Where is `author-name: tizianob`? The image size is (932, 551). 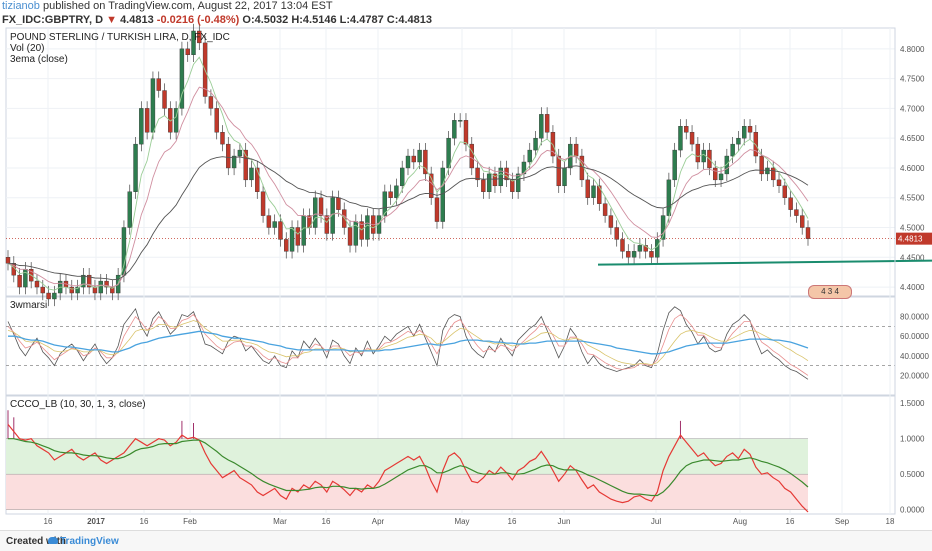
author-name: tizianob is located at coordinates (21, 6).